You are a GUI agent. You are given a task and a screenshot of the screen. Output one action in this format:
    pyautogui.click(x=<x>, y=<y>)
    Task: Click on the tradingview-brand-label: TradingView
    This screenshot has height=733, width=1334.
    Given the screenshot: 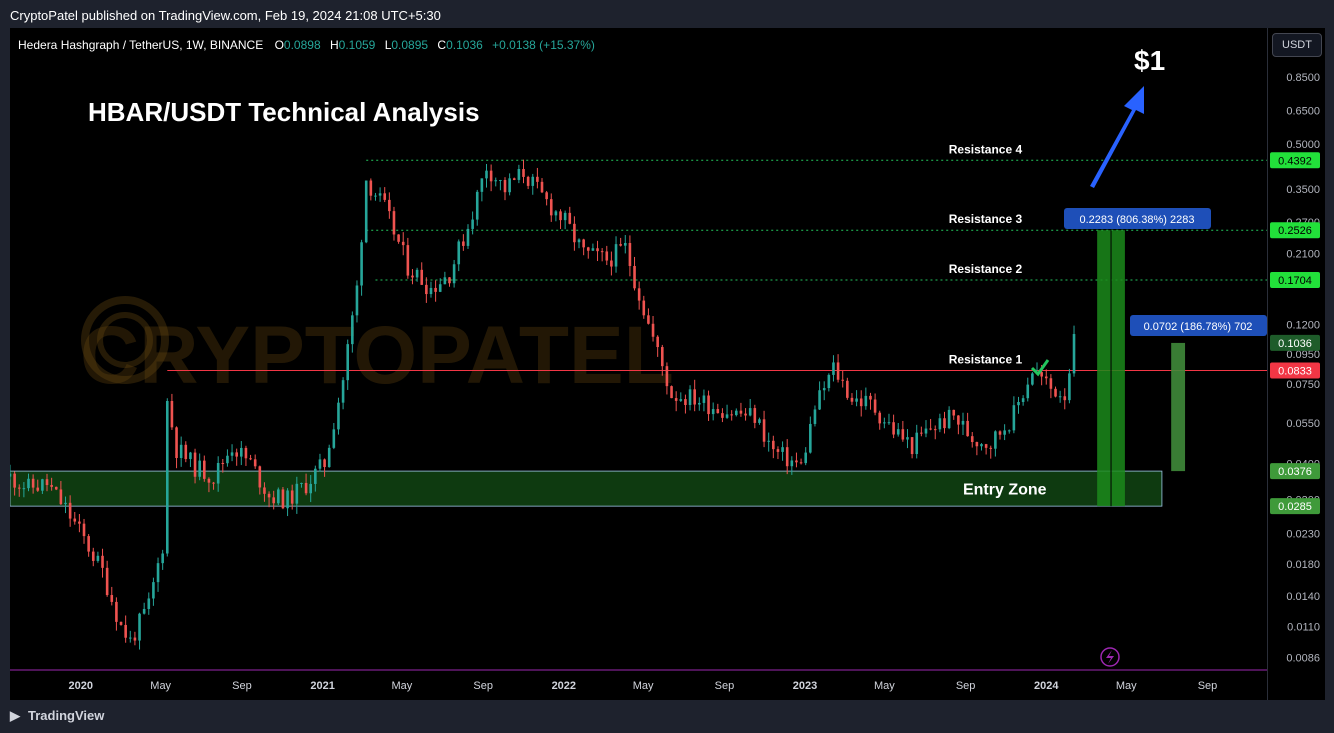 What is the action you would take?
    pyautogui.click(x=66, y=715)
    